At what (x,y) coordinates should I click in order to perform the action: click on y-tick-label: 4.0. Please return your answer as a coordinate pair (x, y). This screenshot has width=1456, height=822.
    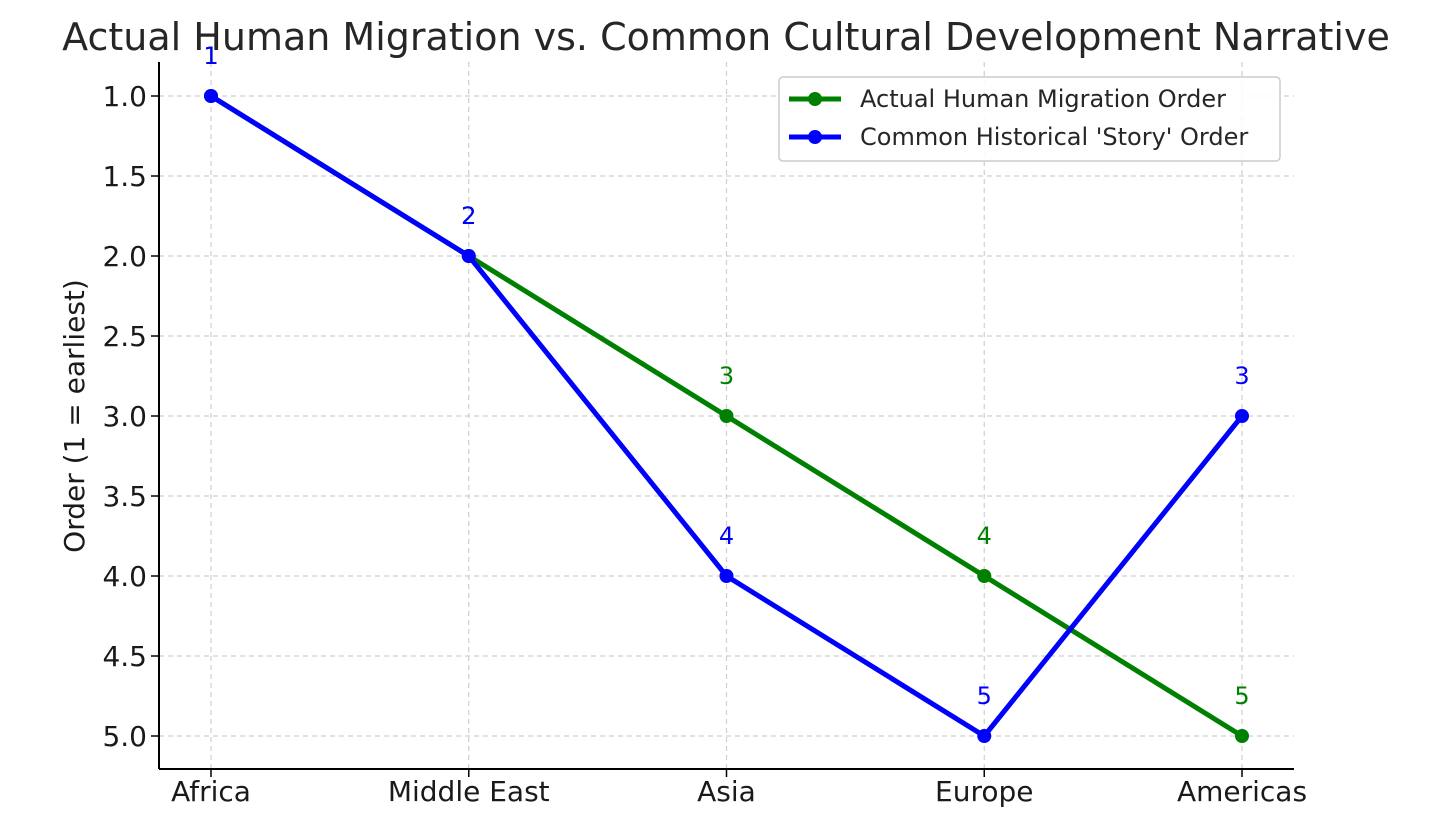
    Looking at the image, I should click on (124, 576).